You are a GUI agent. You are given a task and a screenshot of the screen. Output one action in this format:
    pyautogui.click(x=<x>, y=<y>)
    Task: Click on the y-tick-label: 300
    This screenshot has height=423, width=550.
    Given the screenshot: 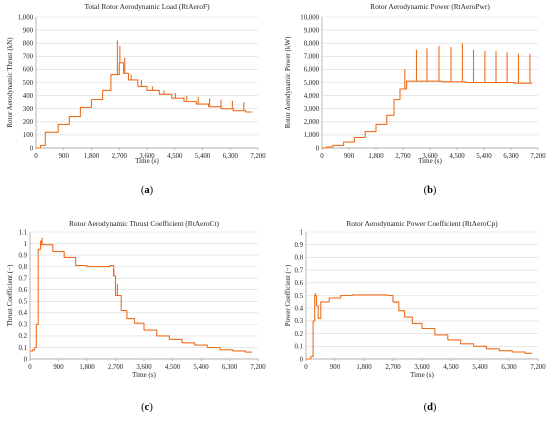 What is the action you would take?
    pyautogui.click(x=28, y=109)
    